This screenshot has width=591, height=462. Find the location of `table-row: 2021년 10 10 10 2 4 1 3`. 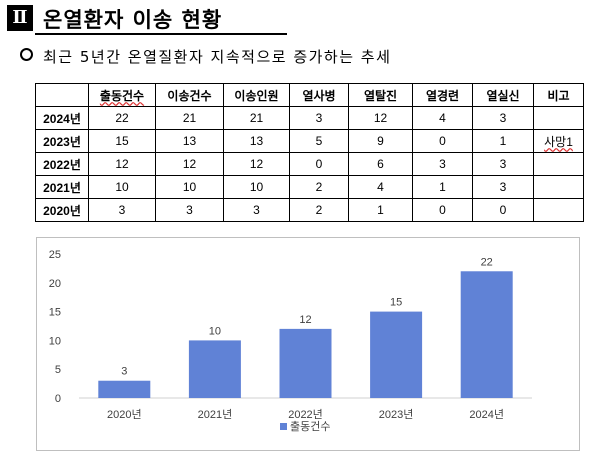

table-row: 2021년 10 10 10 2 4 1 3 is located at coordinates (309, 187).